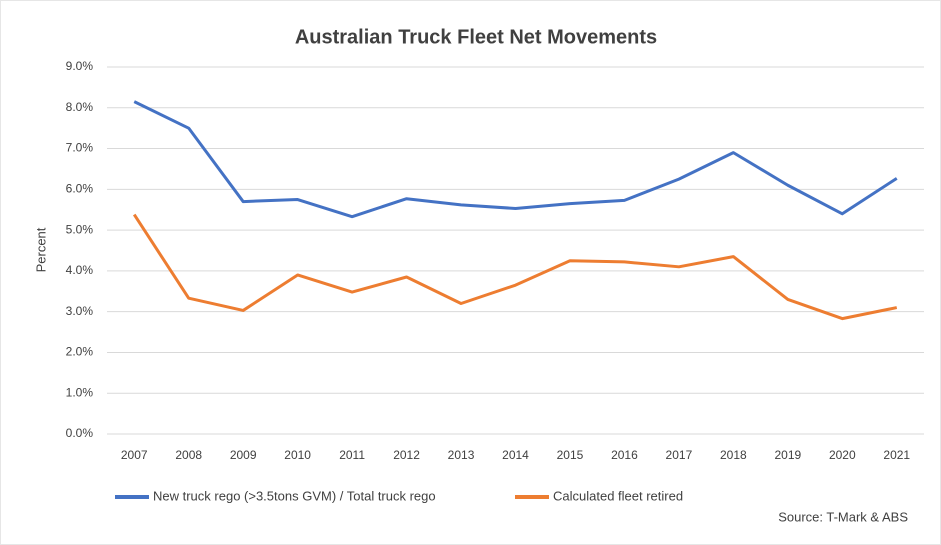  I want to click on y-tick-label: 7.0%, so click(80, 148).